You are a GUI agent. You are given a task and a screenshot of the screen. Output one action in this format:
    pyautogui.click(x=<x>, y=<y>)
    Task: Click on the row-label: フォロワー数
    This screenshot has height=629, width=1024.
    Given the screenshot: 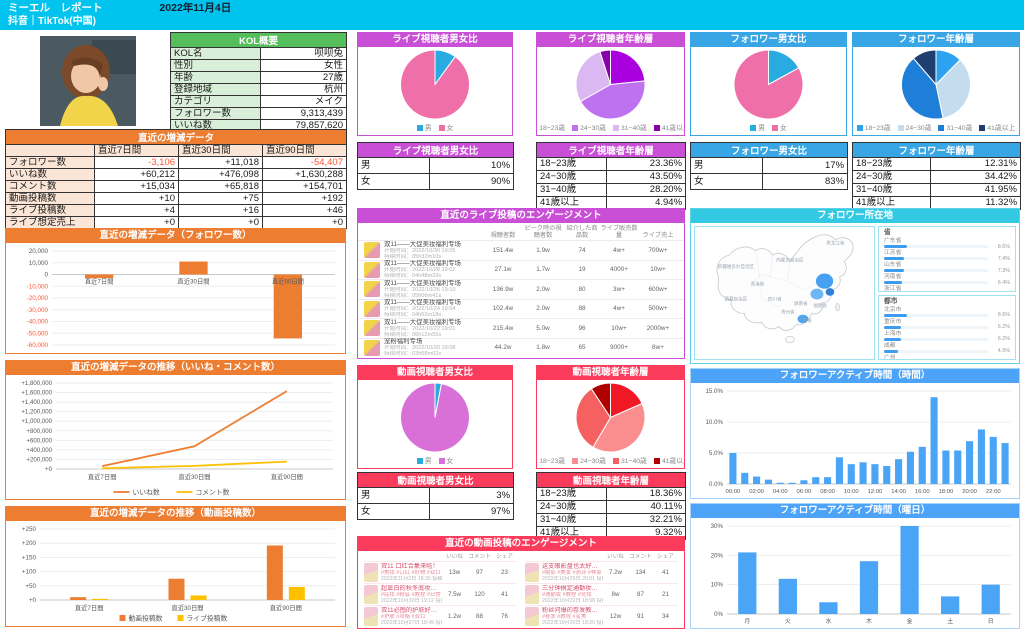 What is the action you would take?
    pyautogui.click(x=50, y=162)
    